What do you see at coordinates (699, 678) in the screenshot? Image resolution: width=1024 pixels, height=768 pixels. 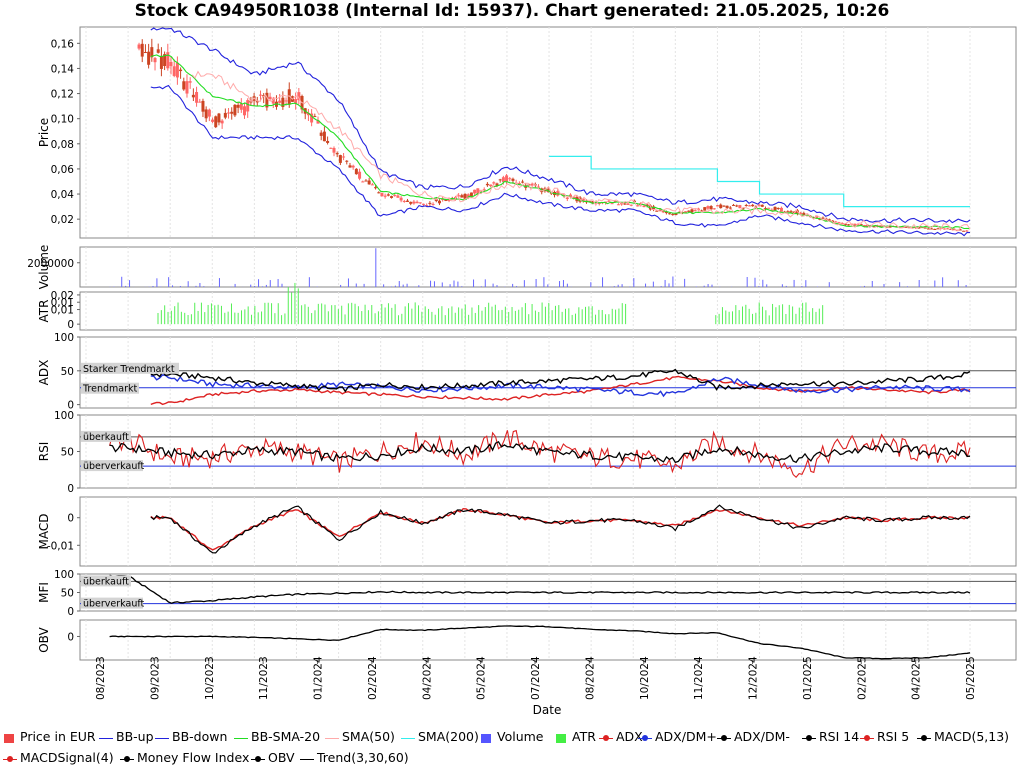 I see `x-tick-label: 11/2024` at bounding box center [699, 678].